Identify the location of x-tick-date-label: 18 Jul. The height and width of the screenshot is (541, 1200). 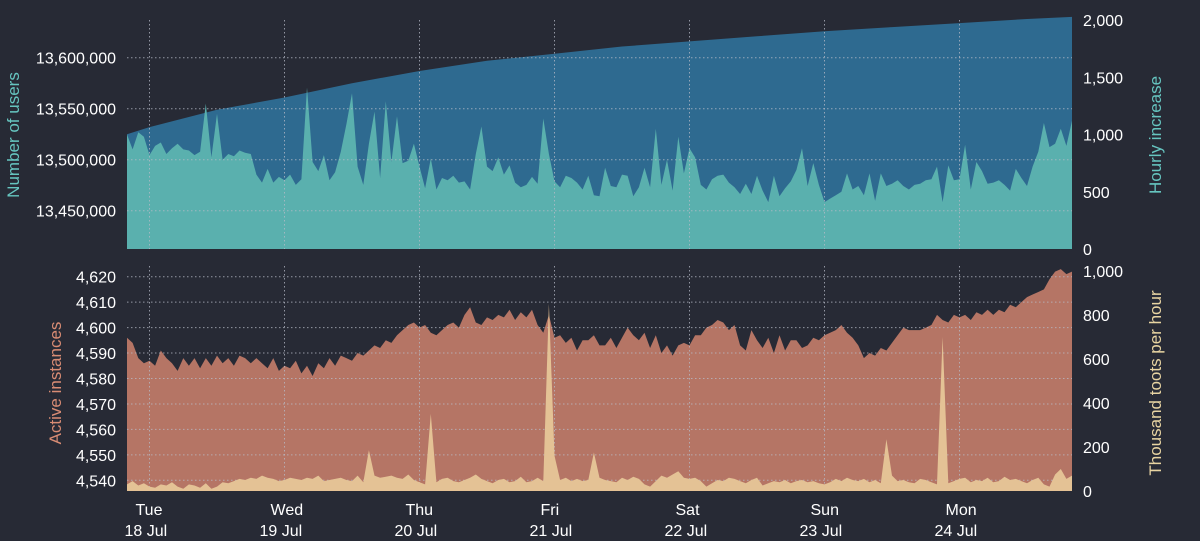
(146, 531).